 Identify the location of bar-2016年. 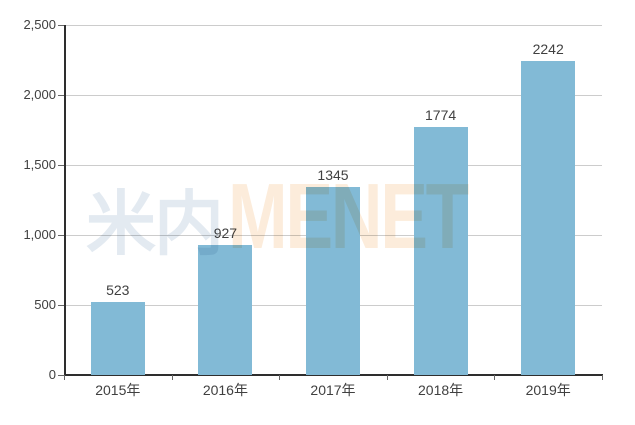
(225, 310).